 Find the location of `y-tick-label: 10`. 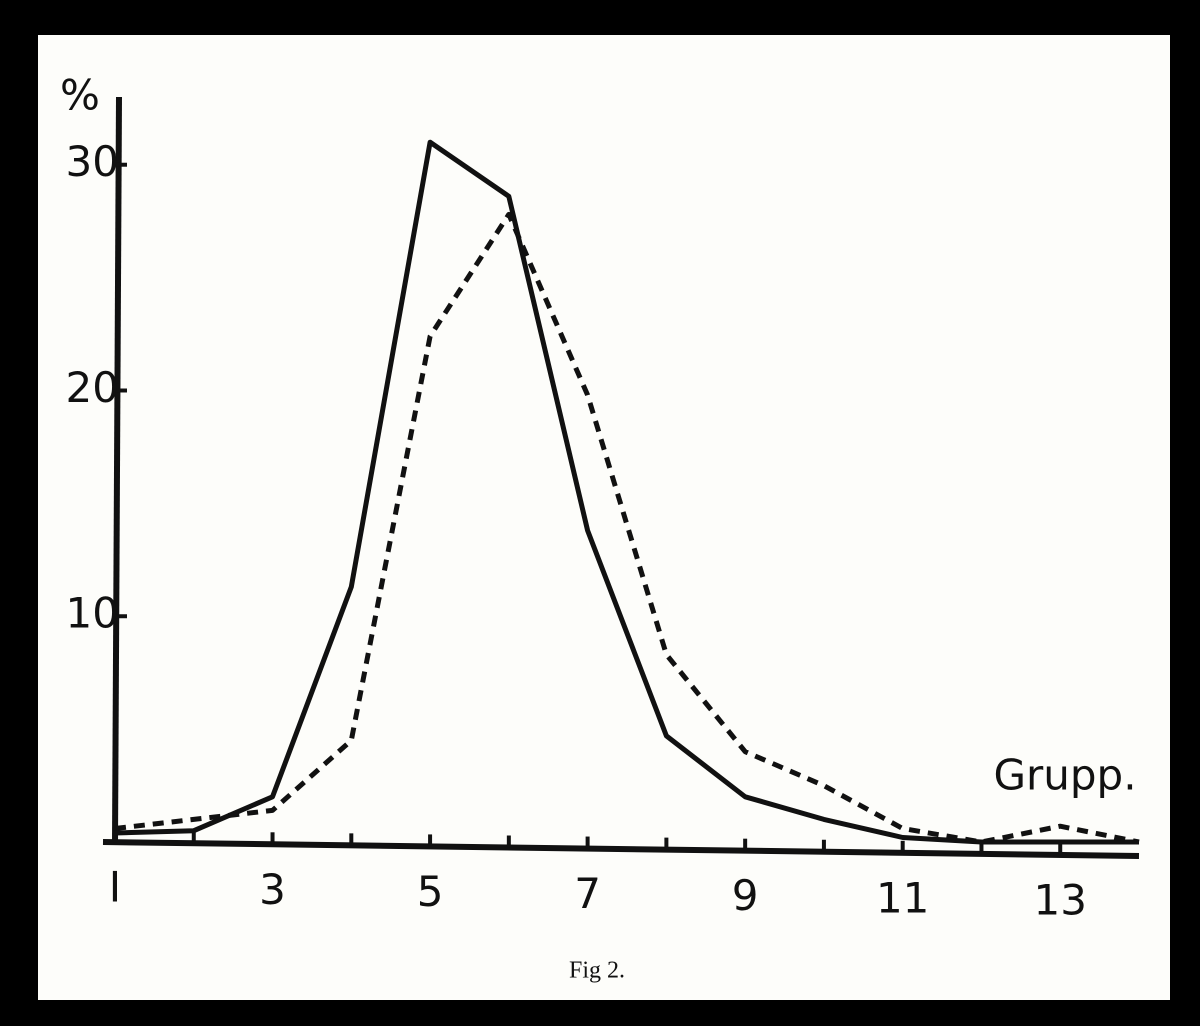

y-tick-label: 10 is located at coordinates (92, 613).